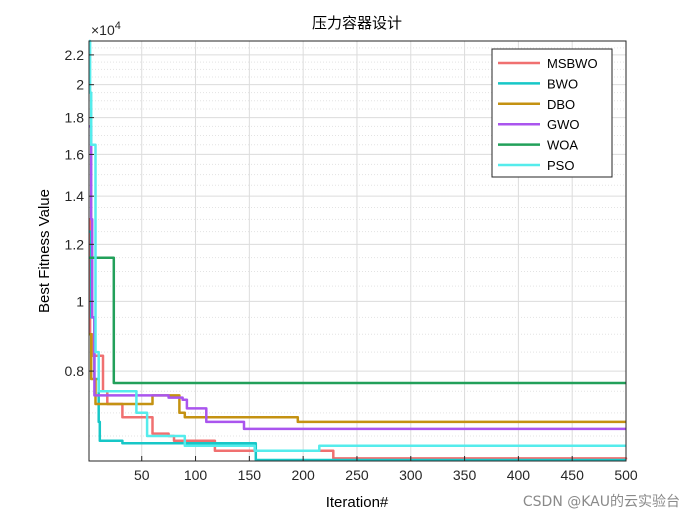 The height and width of the screenshot is (519, 692). Describe the element at coordinates (75, 154) in the screenshot. I see `y-tick-label: 1.6` at that location.